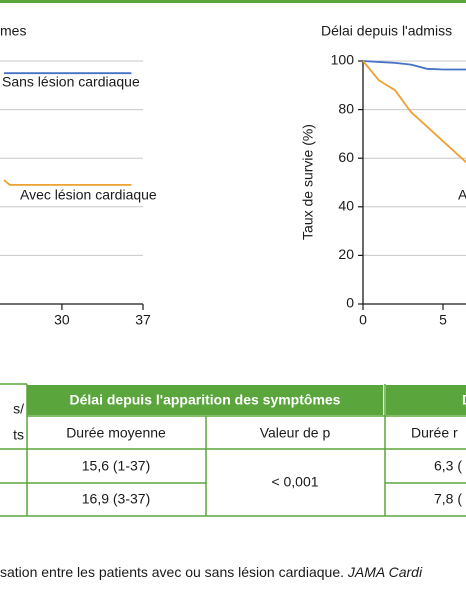 The image size is (466, 600). I want to click on chart-title: Délai depuis l'admiss, so click(386, 31).